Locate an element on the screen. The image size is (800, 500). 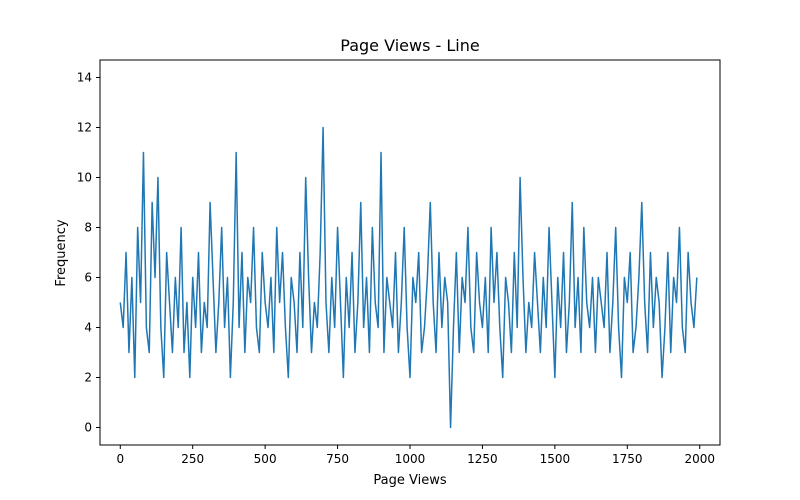
y-axis-title: Frequency is located at coordinates (61, 252).